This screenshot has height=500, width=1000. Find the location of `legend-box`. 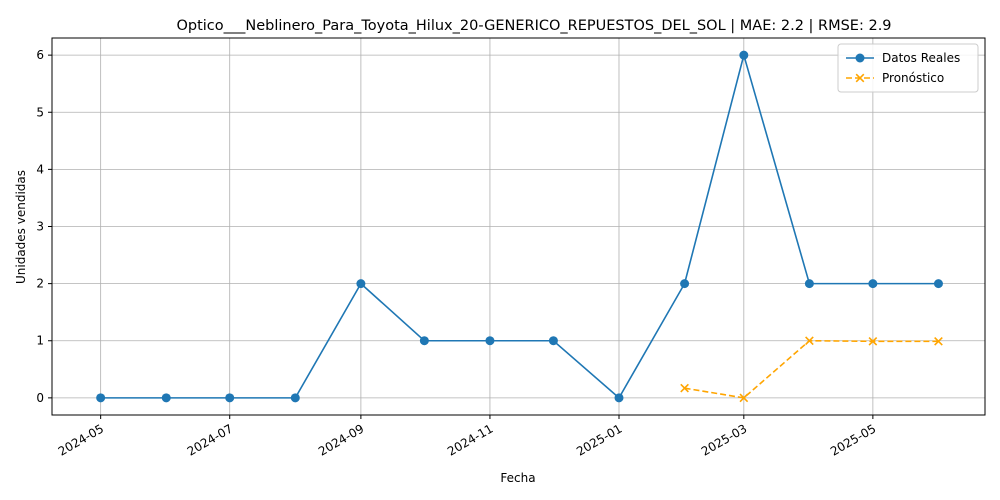

legend-box is located at coordinates (908, 68).